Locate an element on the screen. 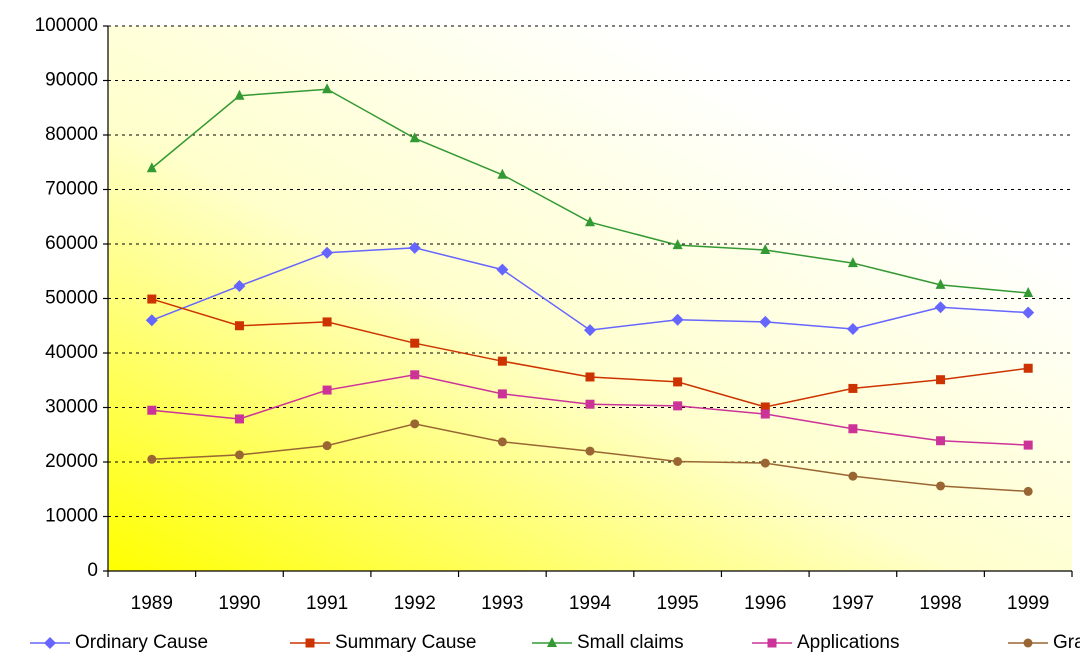  y-tick-label: 60000 is located at coordinates (71, 243).